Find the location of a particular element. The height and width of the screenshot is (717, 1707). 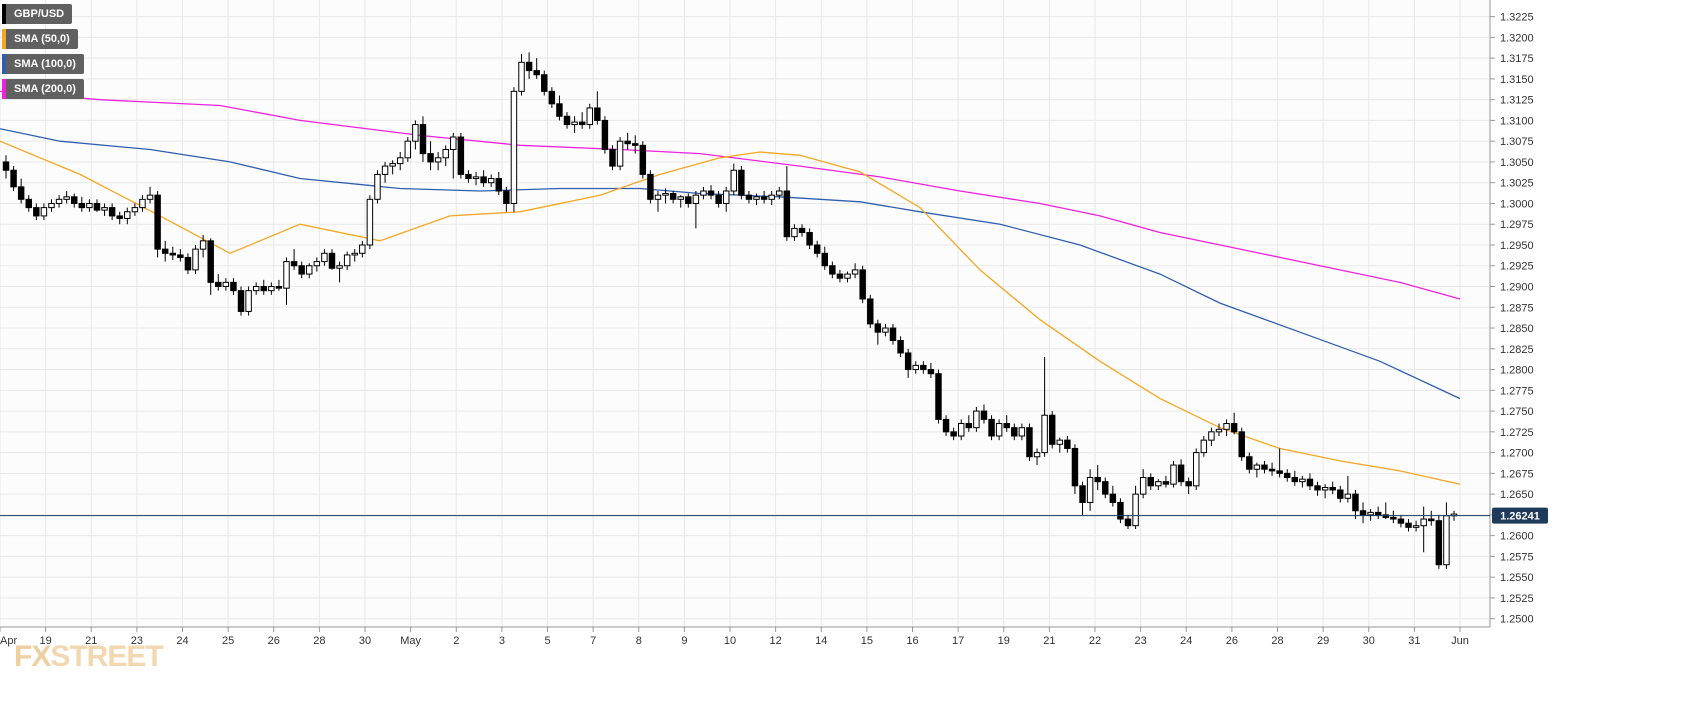

logo-street: STREET is located at coordinates (106, 656).